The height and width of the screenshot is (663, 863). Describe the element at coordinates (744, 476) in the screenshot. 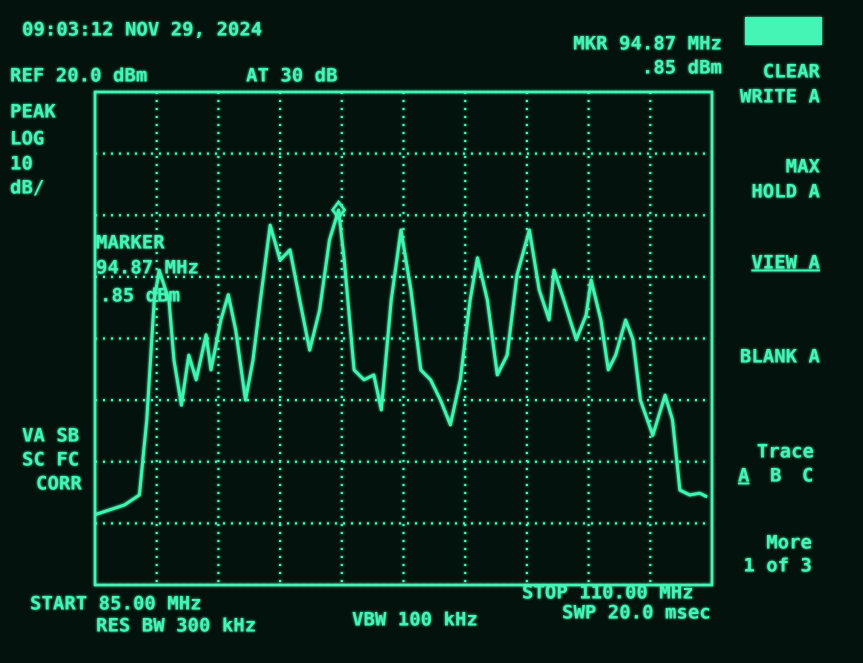

I see `trace-option: A` at that location.